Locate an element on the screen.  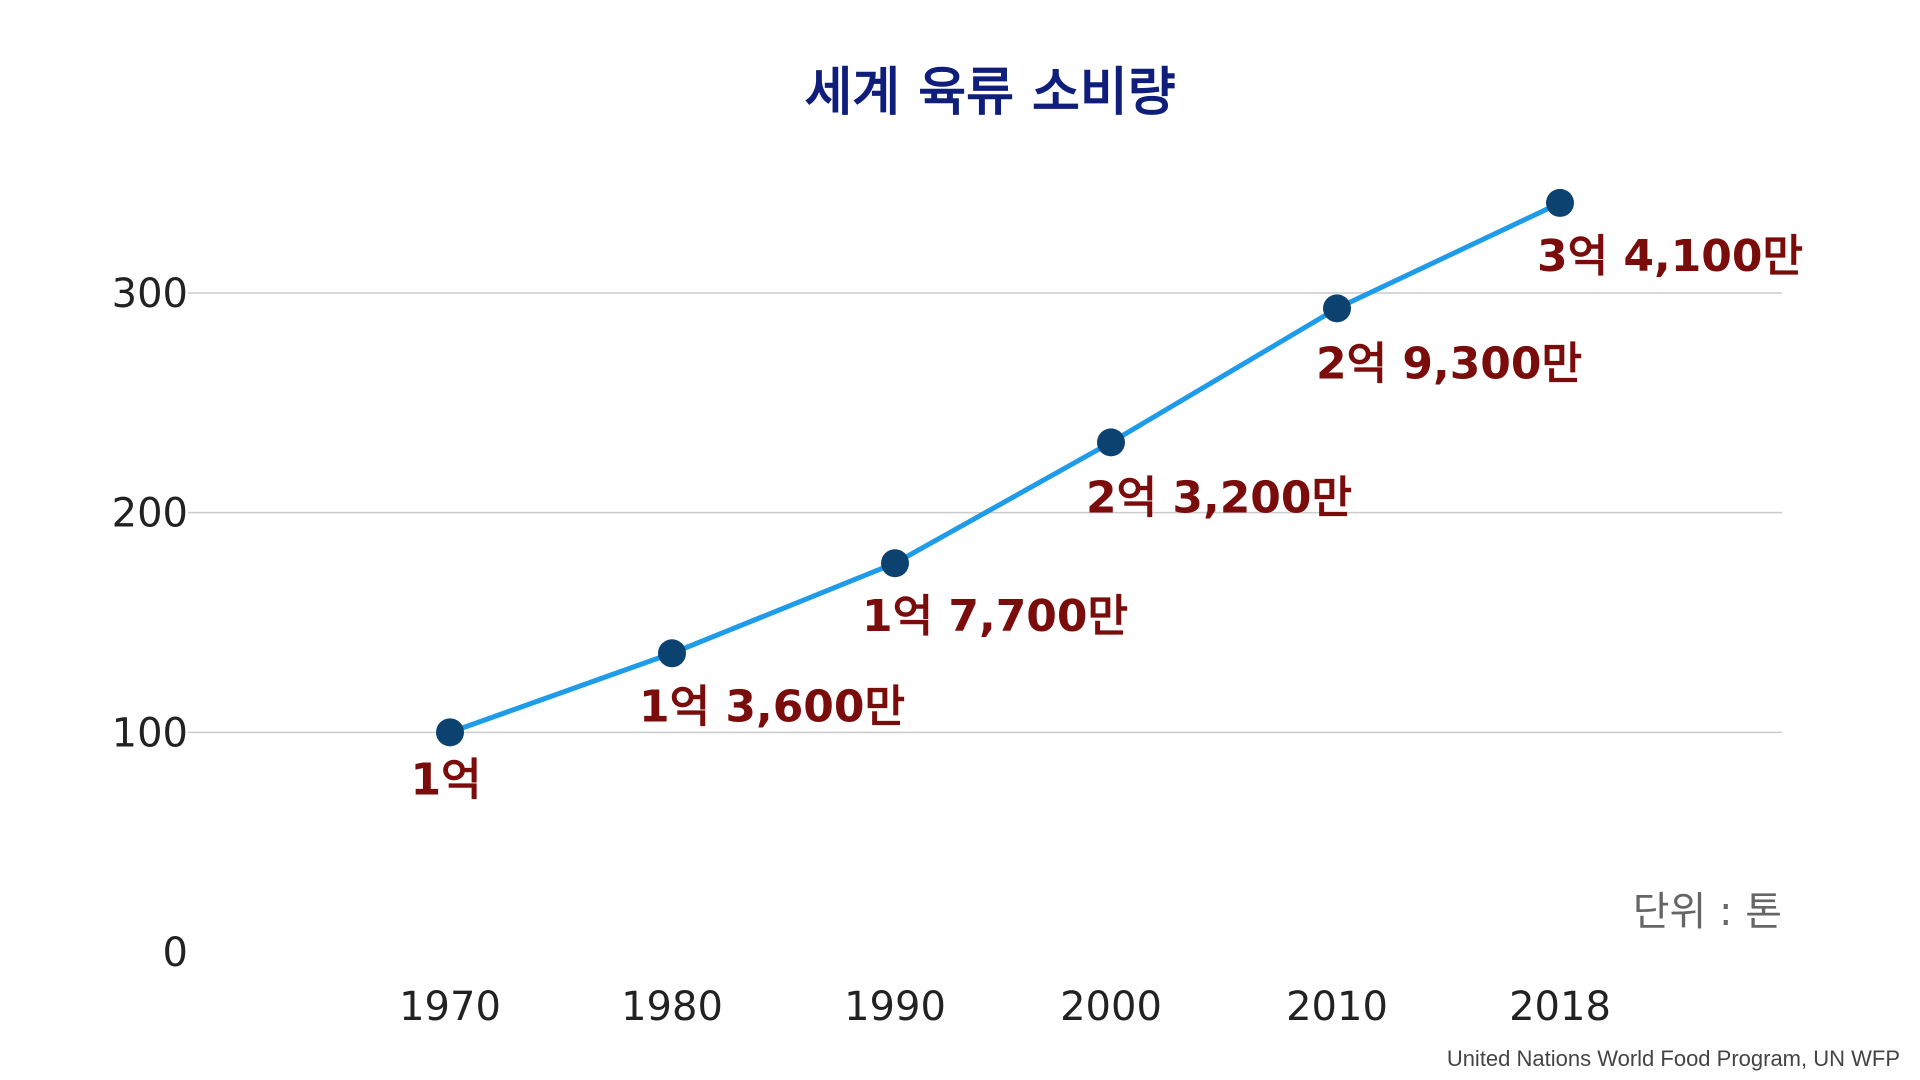
x-tick-label: 2000 is located at coordinates (1111, 1007).